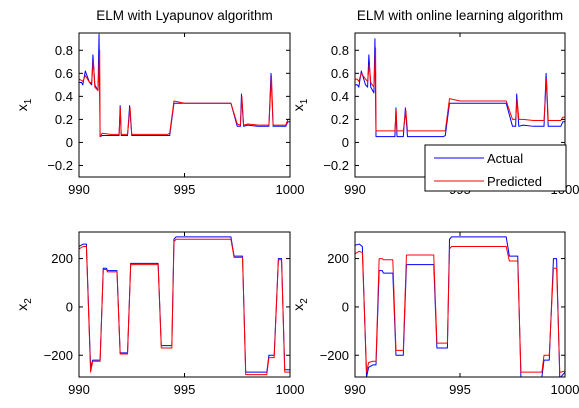  Describe the element at coordinates (514, 181) in the screenshot. I see `legend-label-predicted: Predicted` at that location.